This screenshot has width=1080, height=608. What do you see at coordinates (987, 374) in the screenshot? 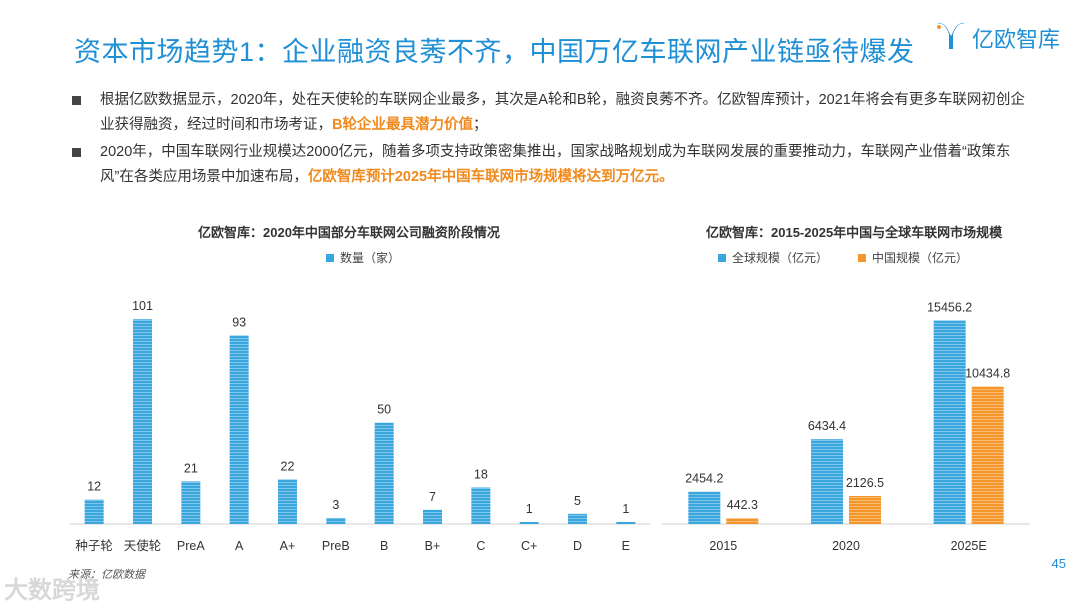
I see `data-label: 10434.8` at bounding box center [987, 374].